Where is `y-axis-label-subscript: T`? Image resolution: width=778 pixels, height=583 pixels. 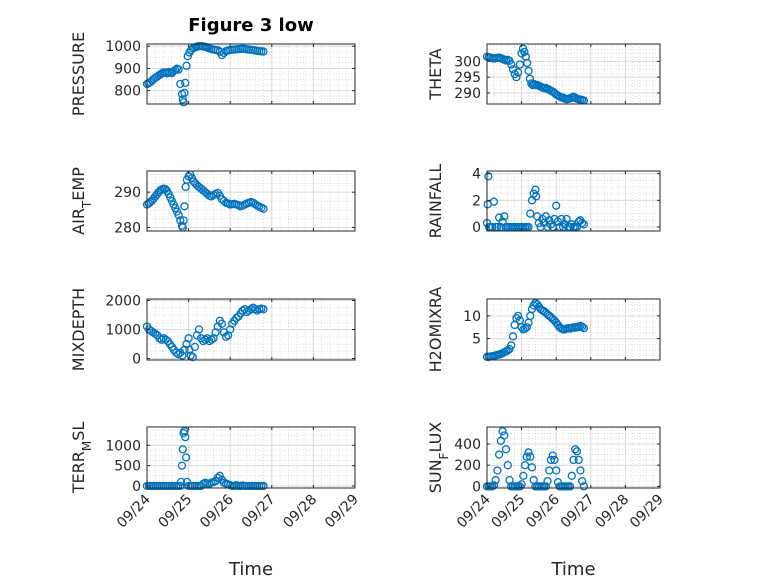 y-axis-label-subscript: T is located at coordinates (87, 204).